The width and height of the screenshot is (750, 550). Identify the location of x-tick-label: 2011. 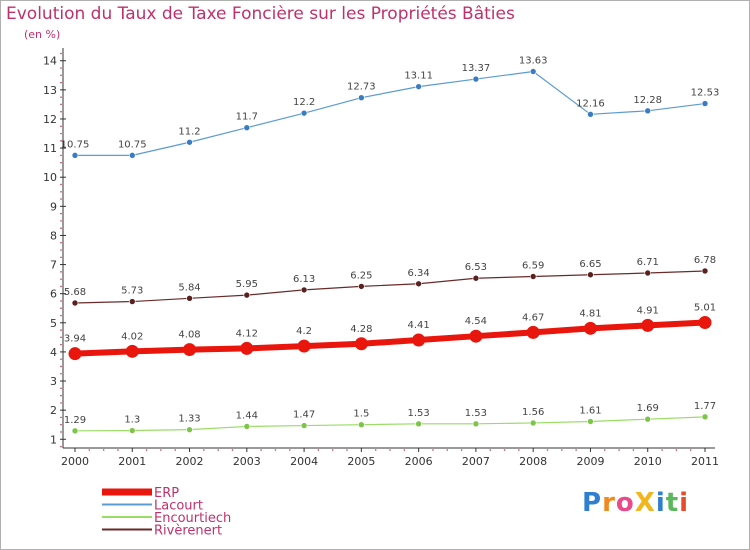
(705, 461).